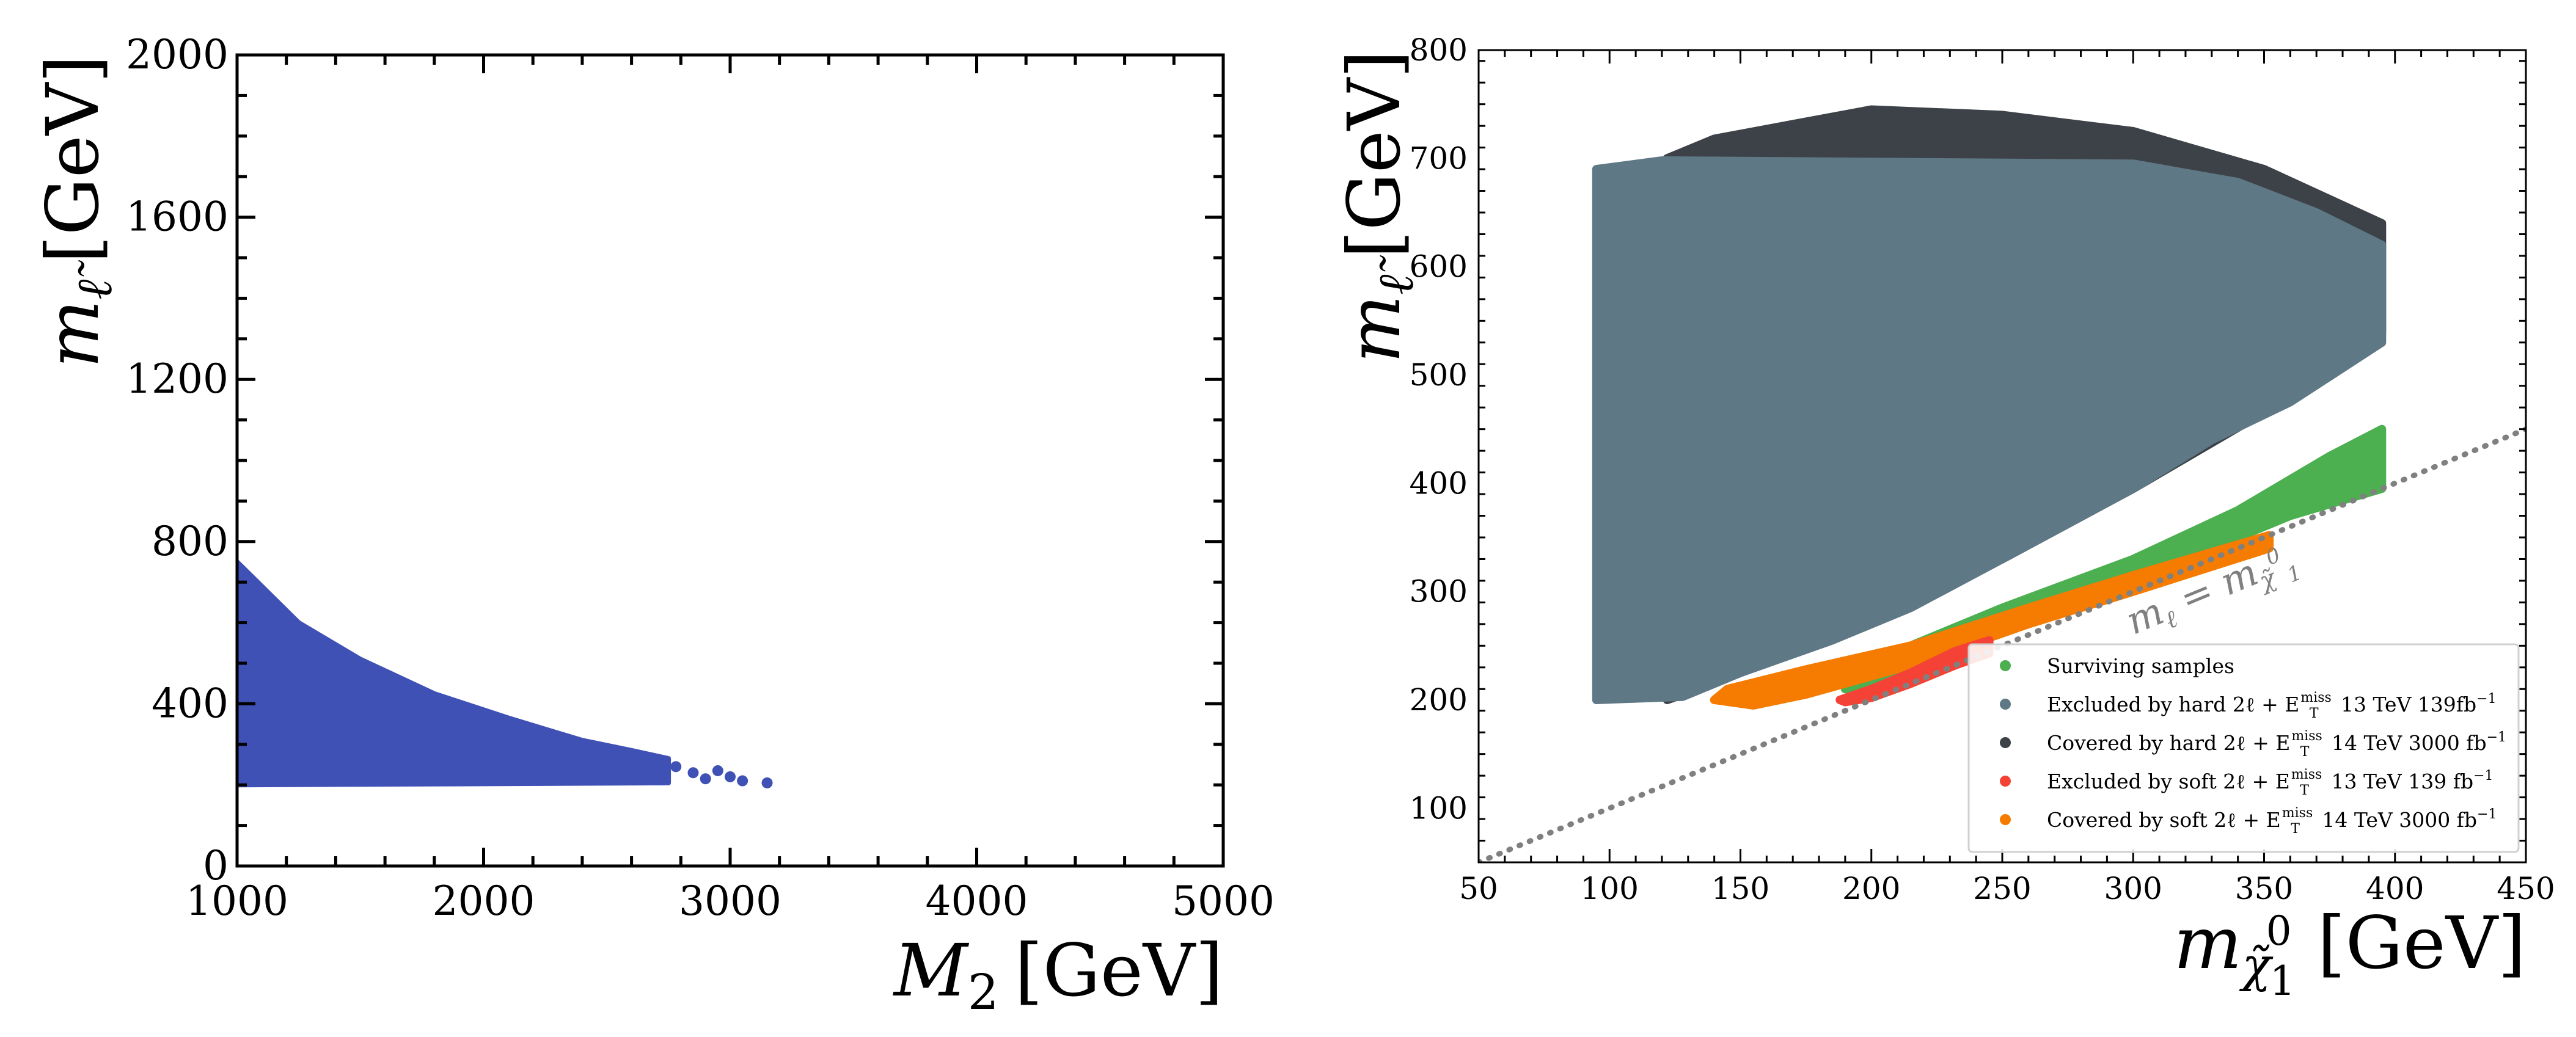 This screenshot has width=2576, height=1037. Describe the element at coordinates (1058, 974) in the screenshot. I see `left-x-axis-label: M2 [GeV]` at that location.